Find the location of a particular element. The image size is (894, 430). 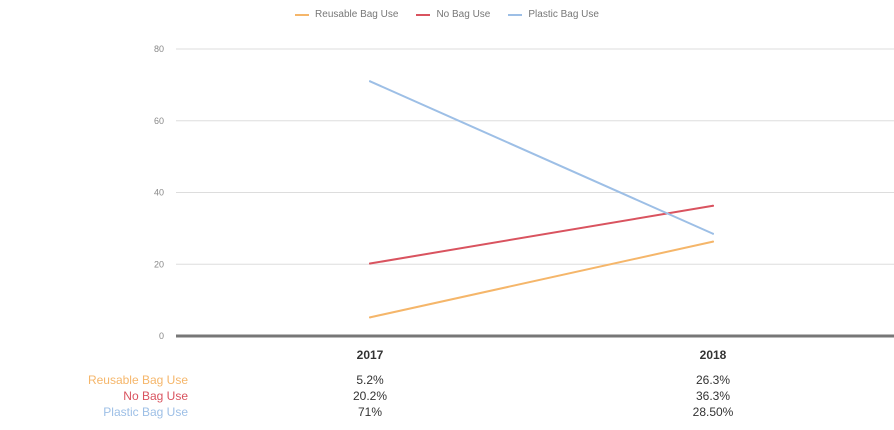

table-row-label-plastic: Plastic Bag Use is located at coordinates (145, 412).